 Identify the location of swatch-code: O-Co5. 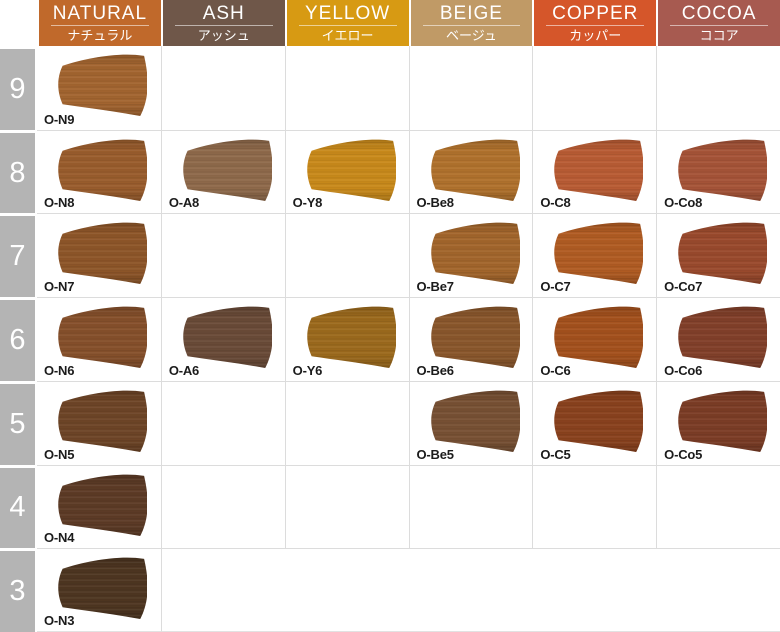
(683, 454).